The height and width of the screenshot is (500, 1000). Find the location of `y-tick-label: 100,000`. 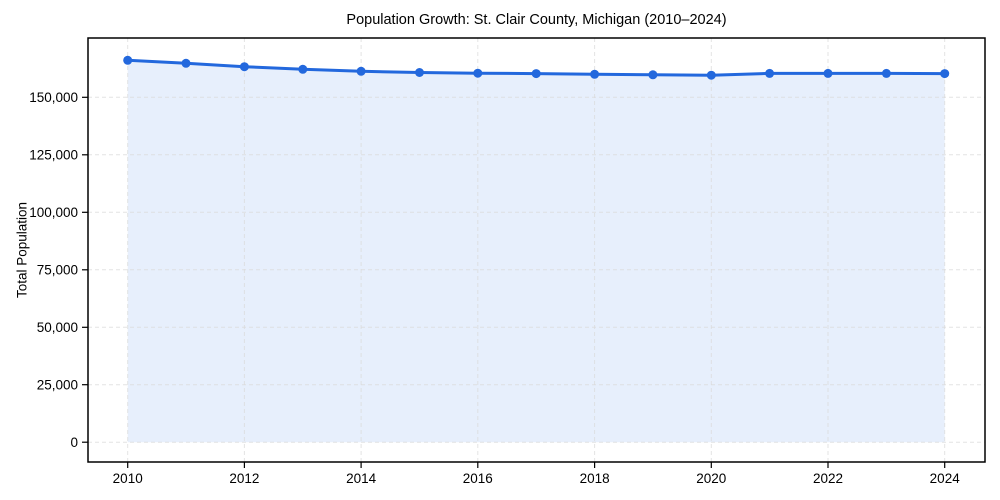

y-tick-label: 100,000 is located at coordinates (53, 212).